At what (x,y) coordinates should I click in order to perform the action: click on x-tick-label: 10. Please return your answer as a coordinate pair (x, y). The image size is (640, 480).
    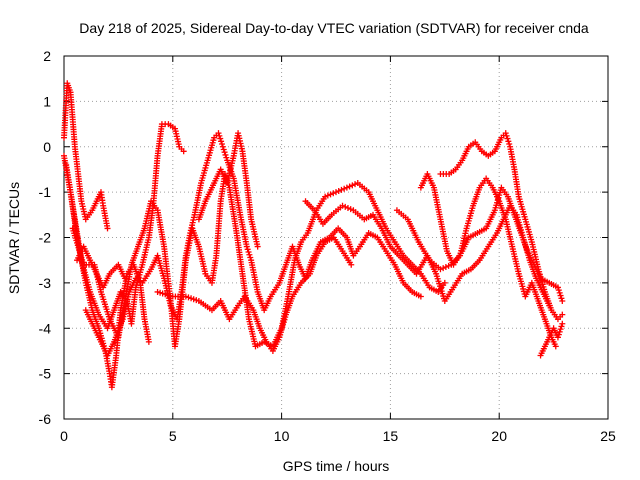
    Looking at the image, I should click on (282, 436).